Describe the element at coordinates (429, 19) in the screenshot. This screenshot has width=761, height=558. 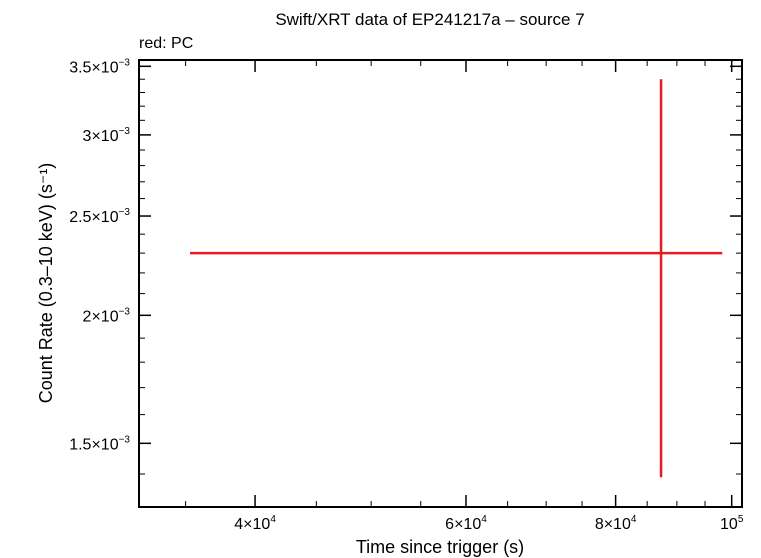
I see `chart-title: Swift/XRT data of EP241217a – source 7` at that location.